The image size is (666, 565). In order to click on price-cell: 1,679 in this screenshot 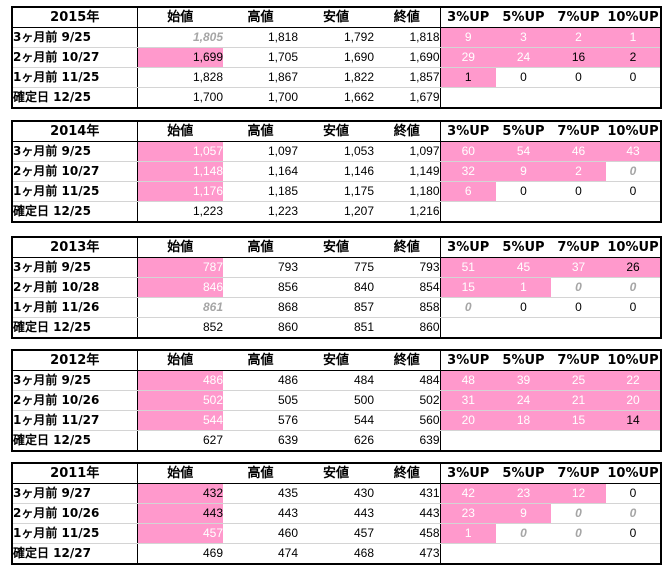, I will do `click(407, 98)`.